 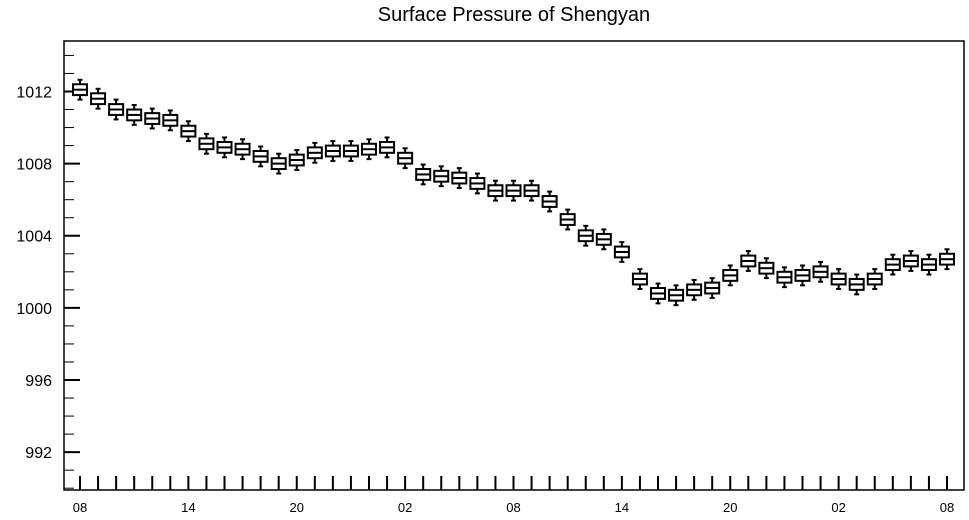 I want to click on y-tick-label: 996, so click(x=38, y=381).